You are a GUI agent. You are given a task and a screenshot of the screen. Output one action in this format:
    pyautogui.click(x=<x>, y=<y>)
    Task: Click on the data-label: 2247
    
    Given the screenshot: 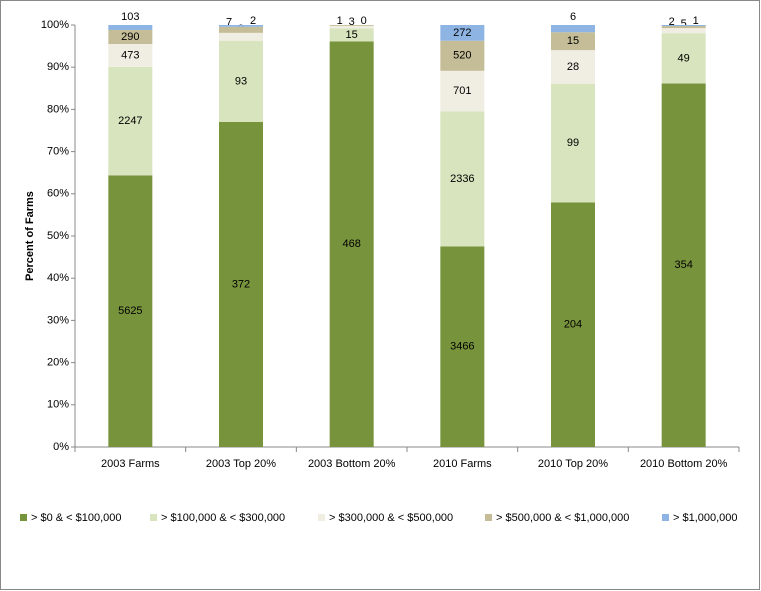 What is the action you would take?
    pyautogui.click(x=130, y=121)
    